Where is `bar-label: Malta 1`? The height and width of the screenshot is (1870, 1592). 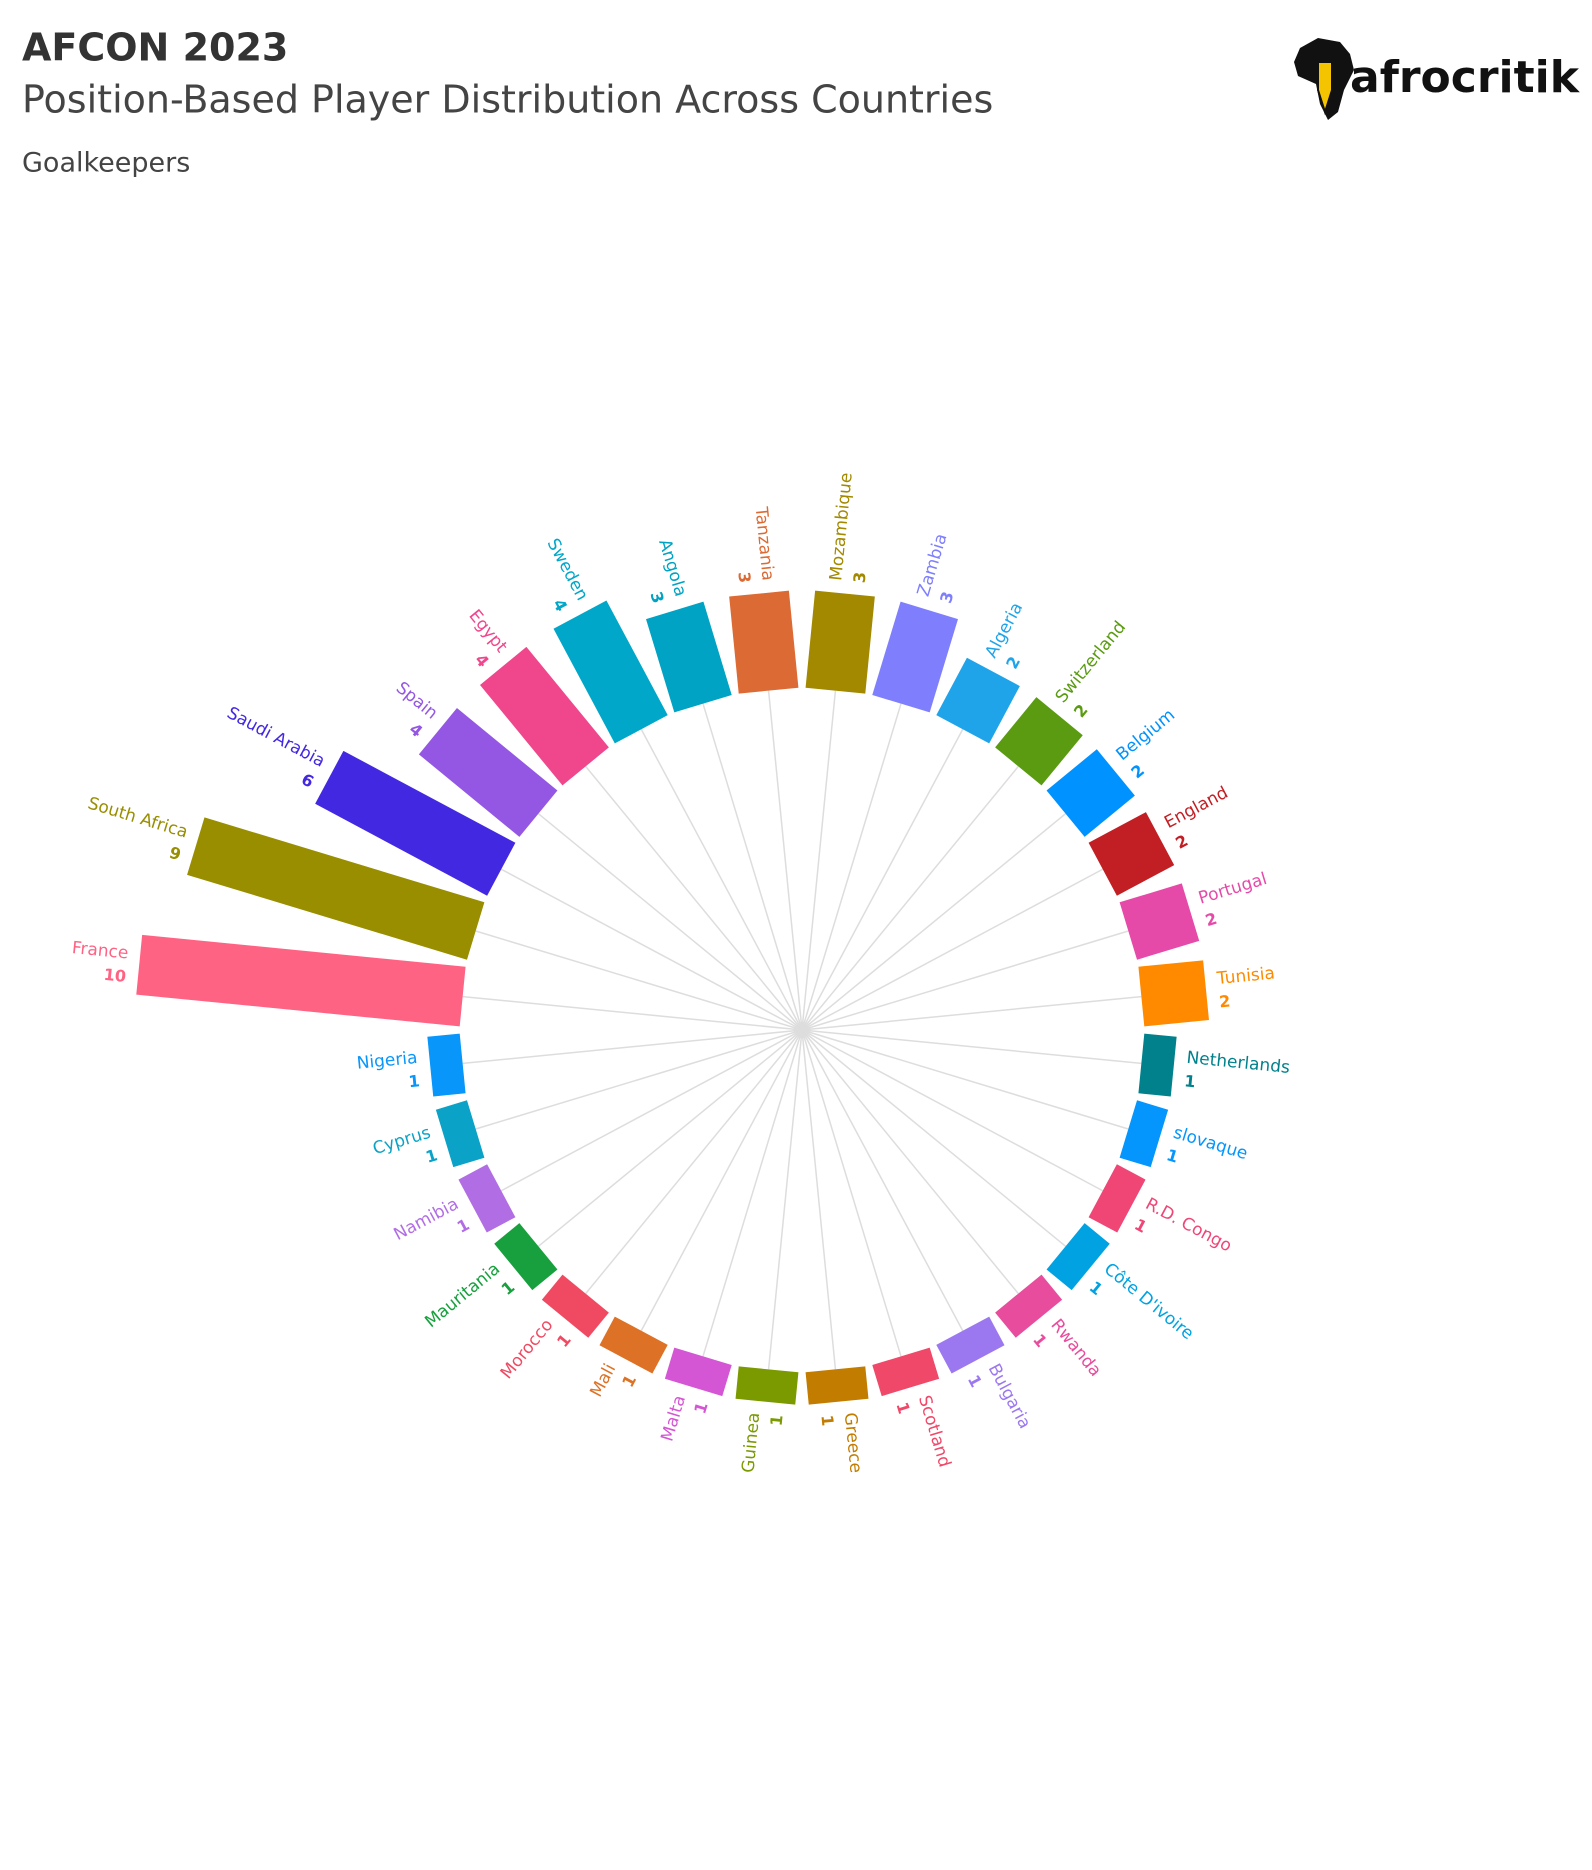
bar-label: Malta 1 is located at coordinates (684, 1418).